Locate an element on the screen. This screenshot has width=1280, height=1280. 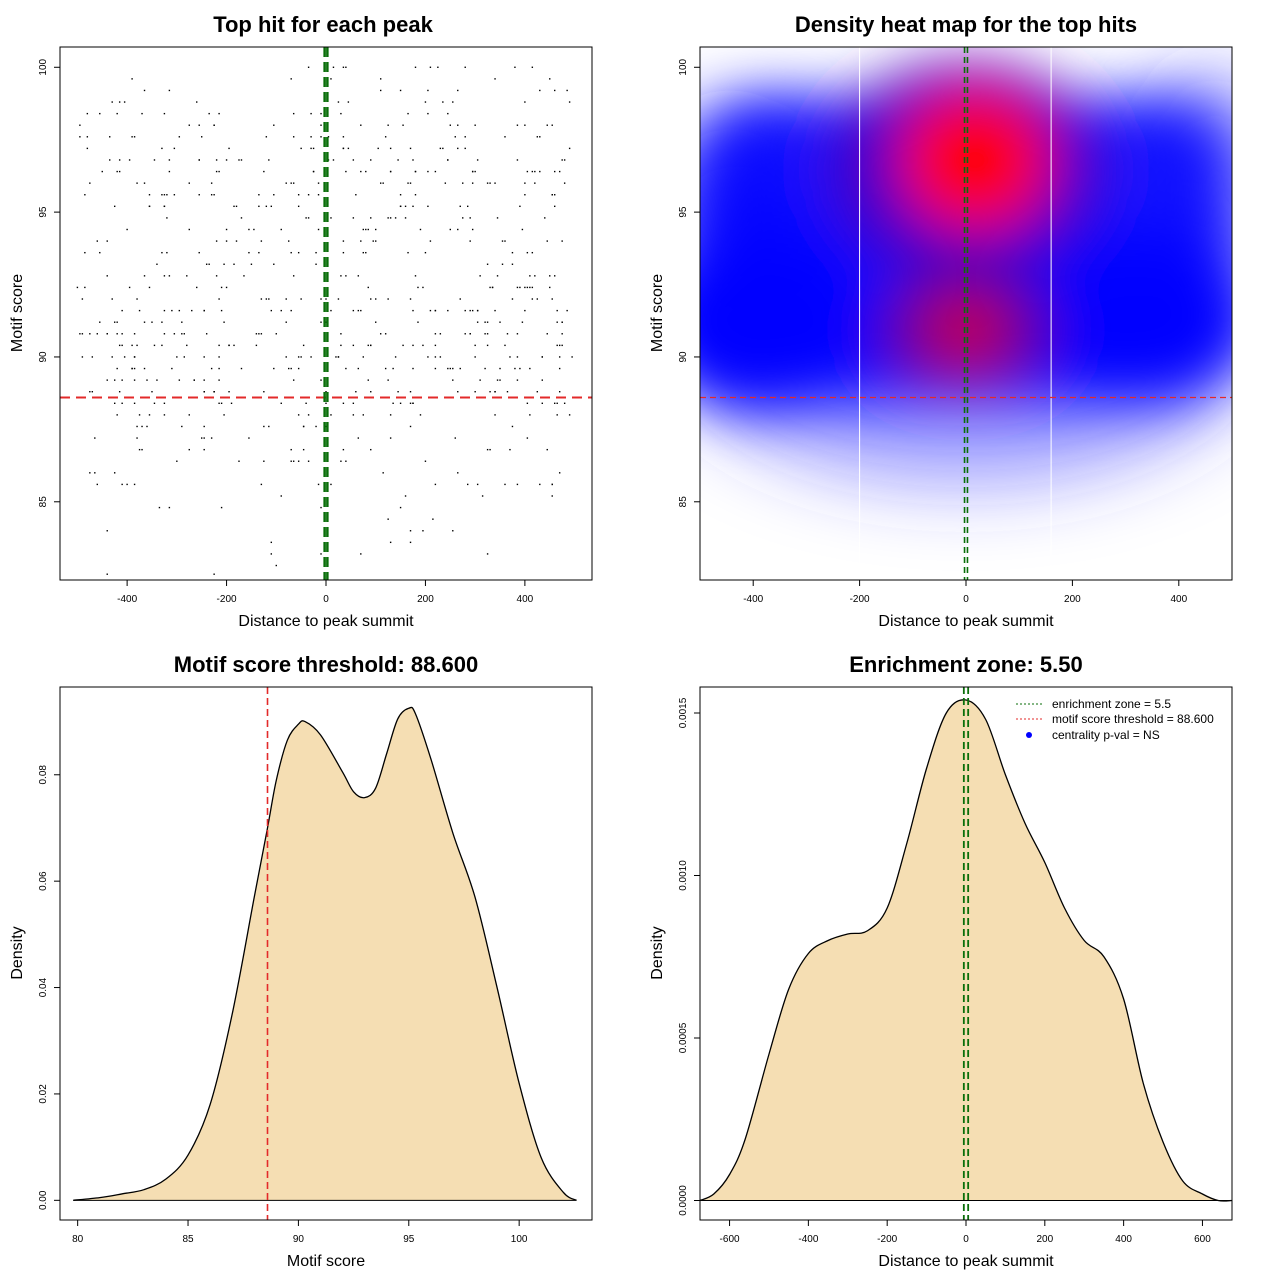
x-tick-label: 95 is located at coordinates (409, 1239).